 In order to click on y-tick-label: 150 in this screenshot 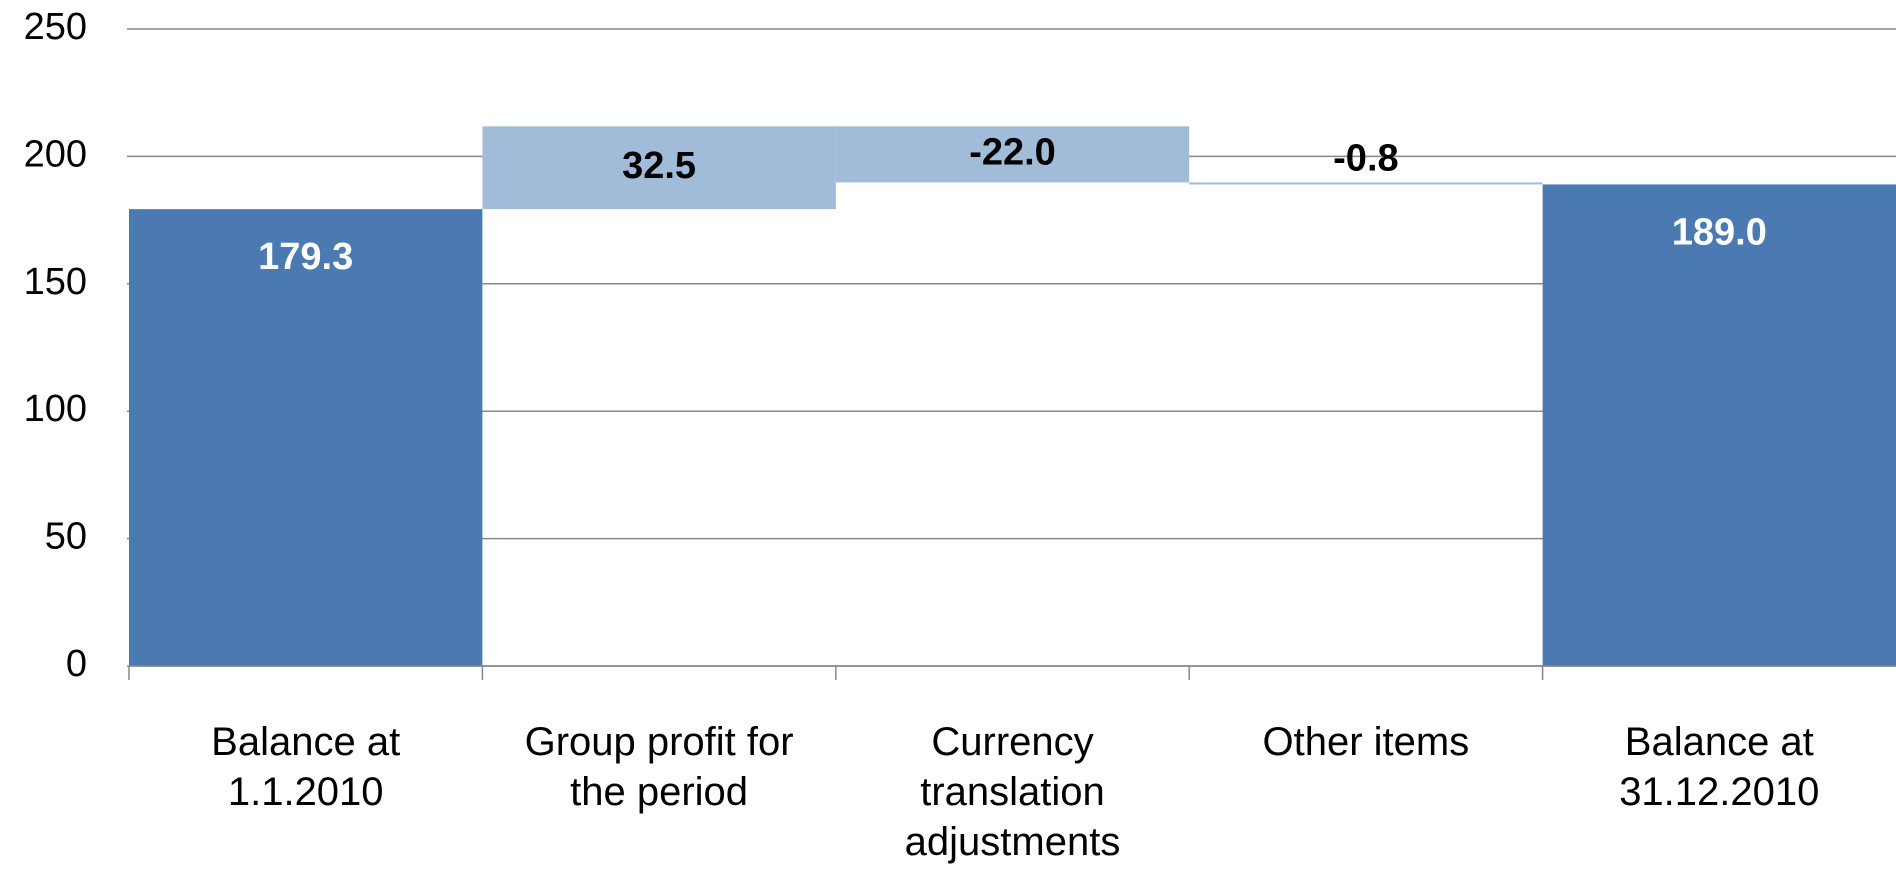, I will do `click(55, 282)`.